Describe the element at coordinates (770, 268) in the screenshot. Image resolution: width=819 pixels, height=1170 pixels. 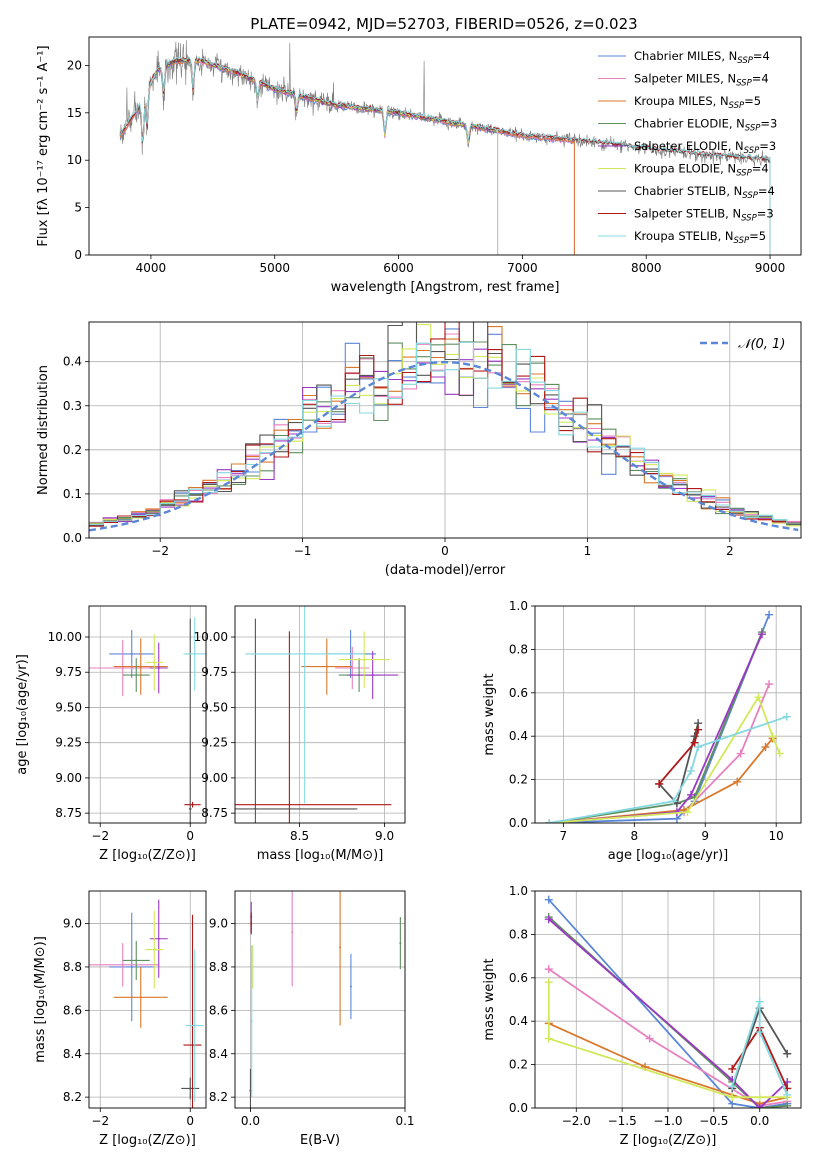
I see `x-tick-label: 9000` at that location.